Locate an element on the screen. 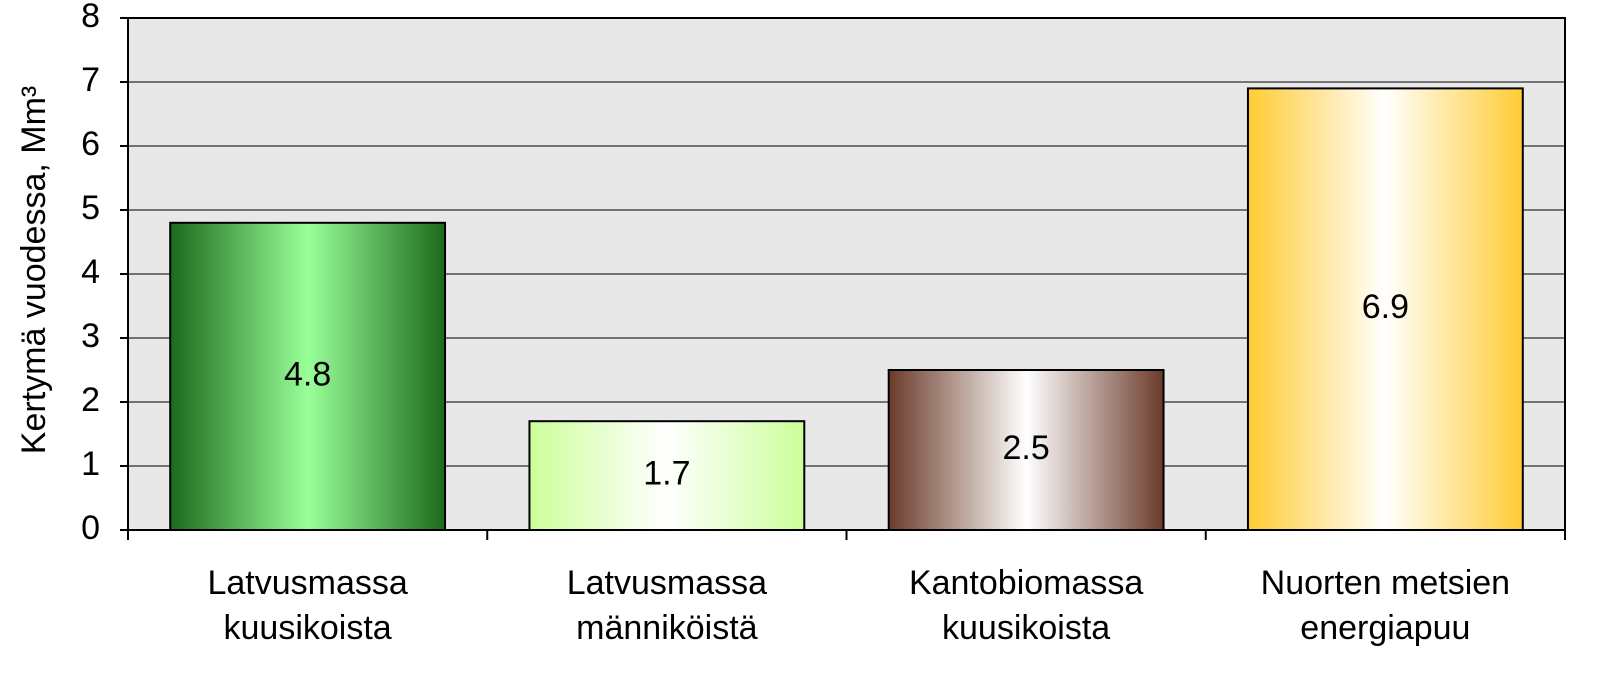 The image size is (1615, 675). value-label: 4.8 is located at coordinates (307, 374).